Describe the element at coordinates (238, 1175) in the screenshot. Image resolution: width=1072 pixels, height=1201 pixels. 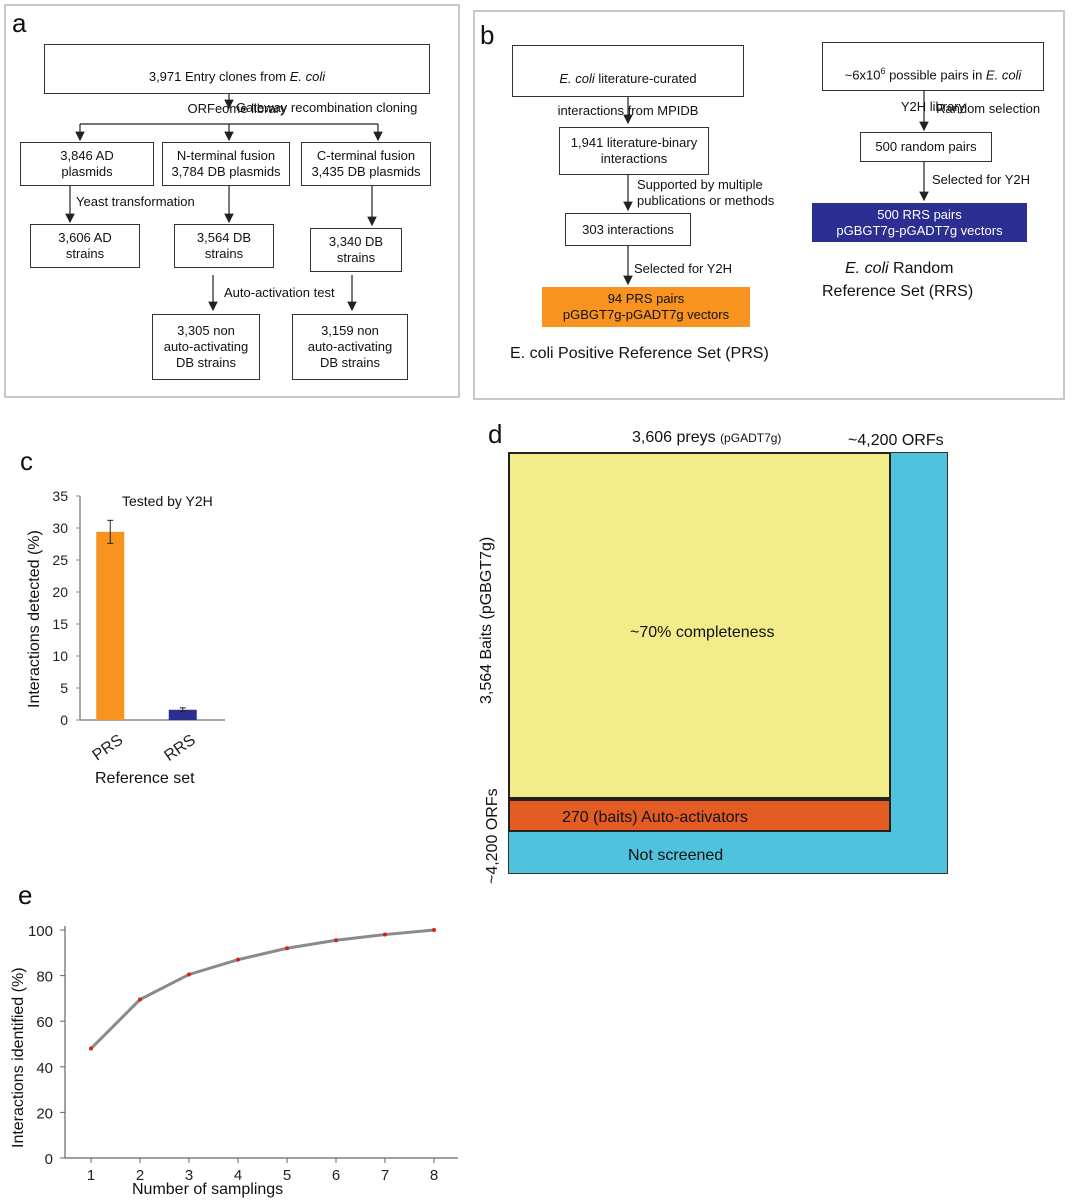
I see `x-tick-label: 4` at that location.